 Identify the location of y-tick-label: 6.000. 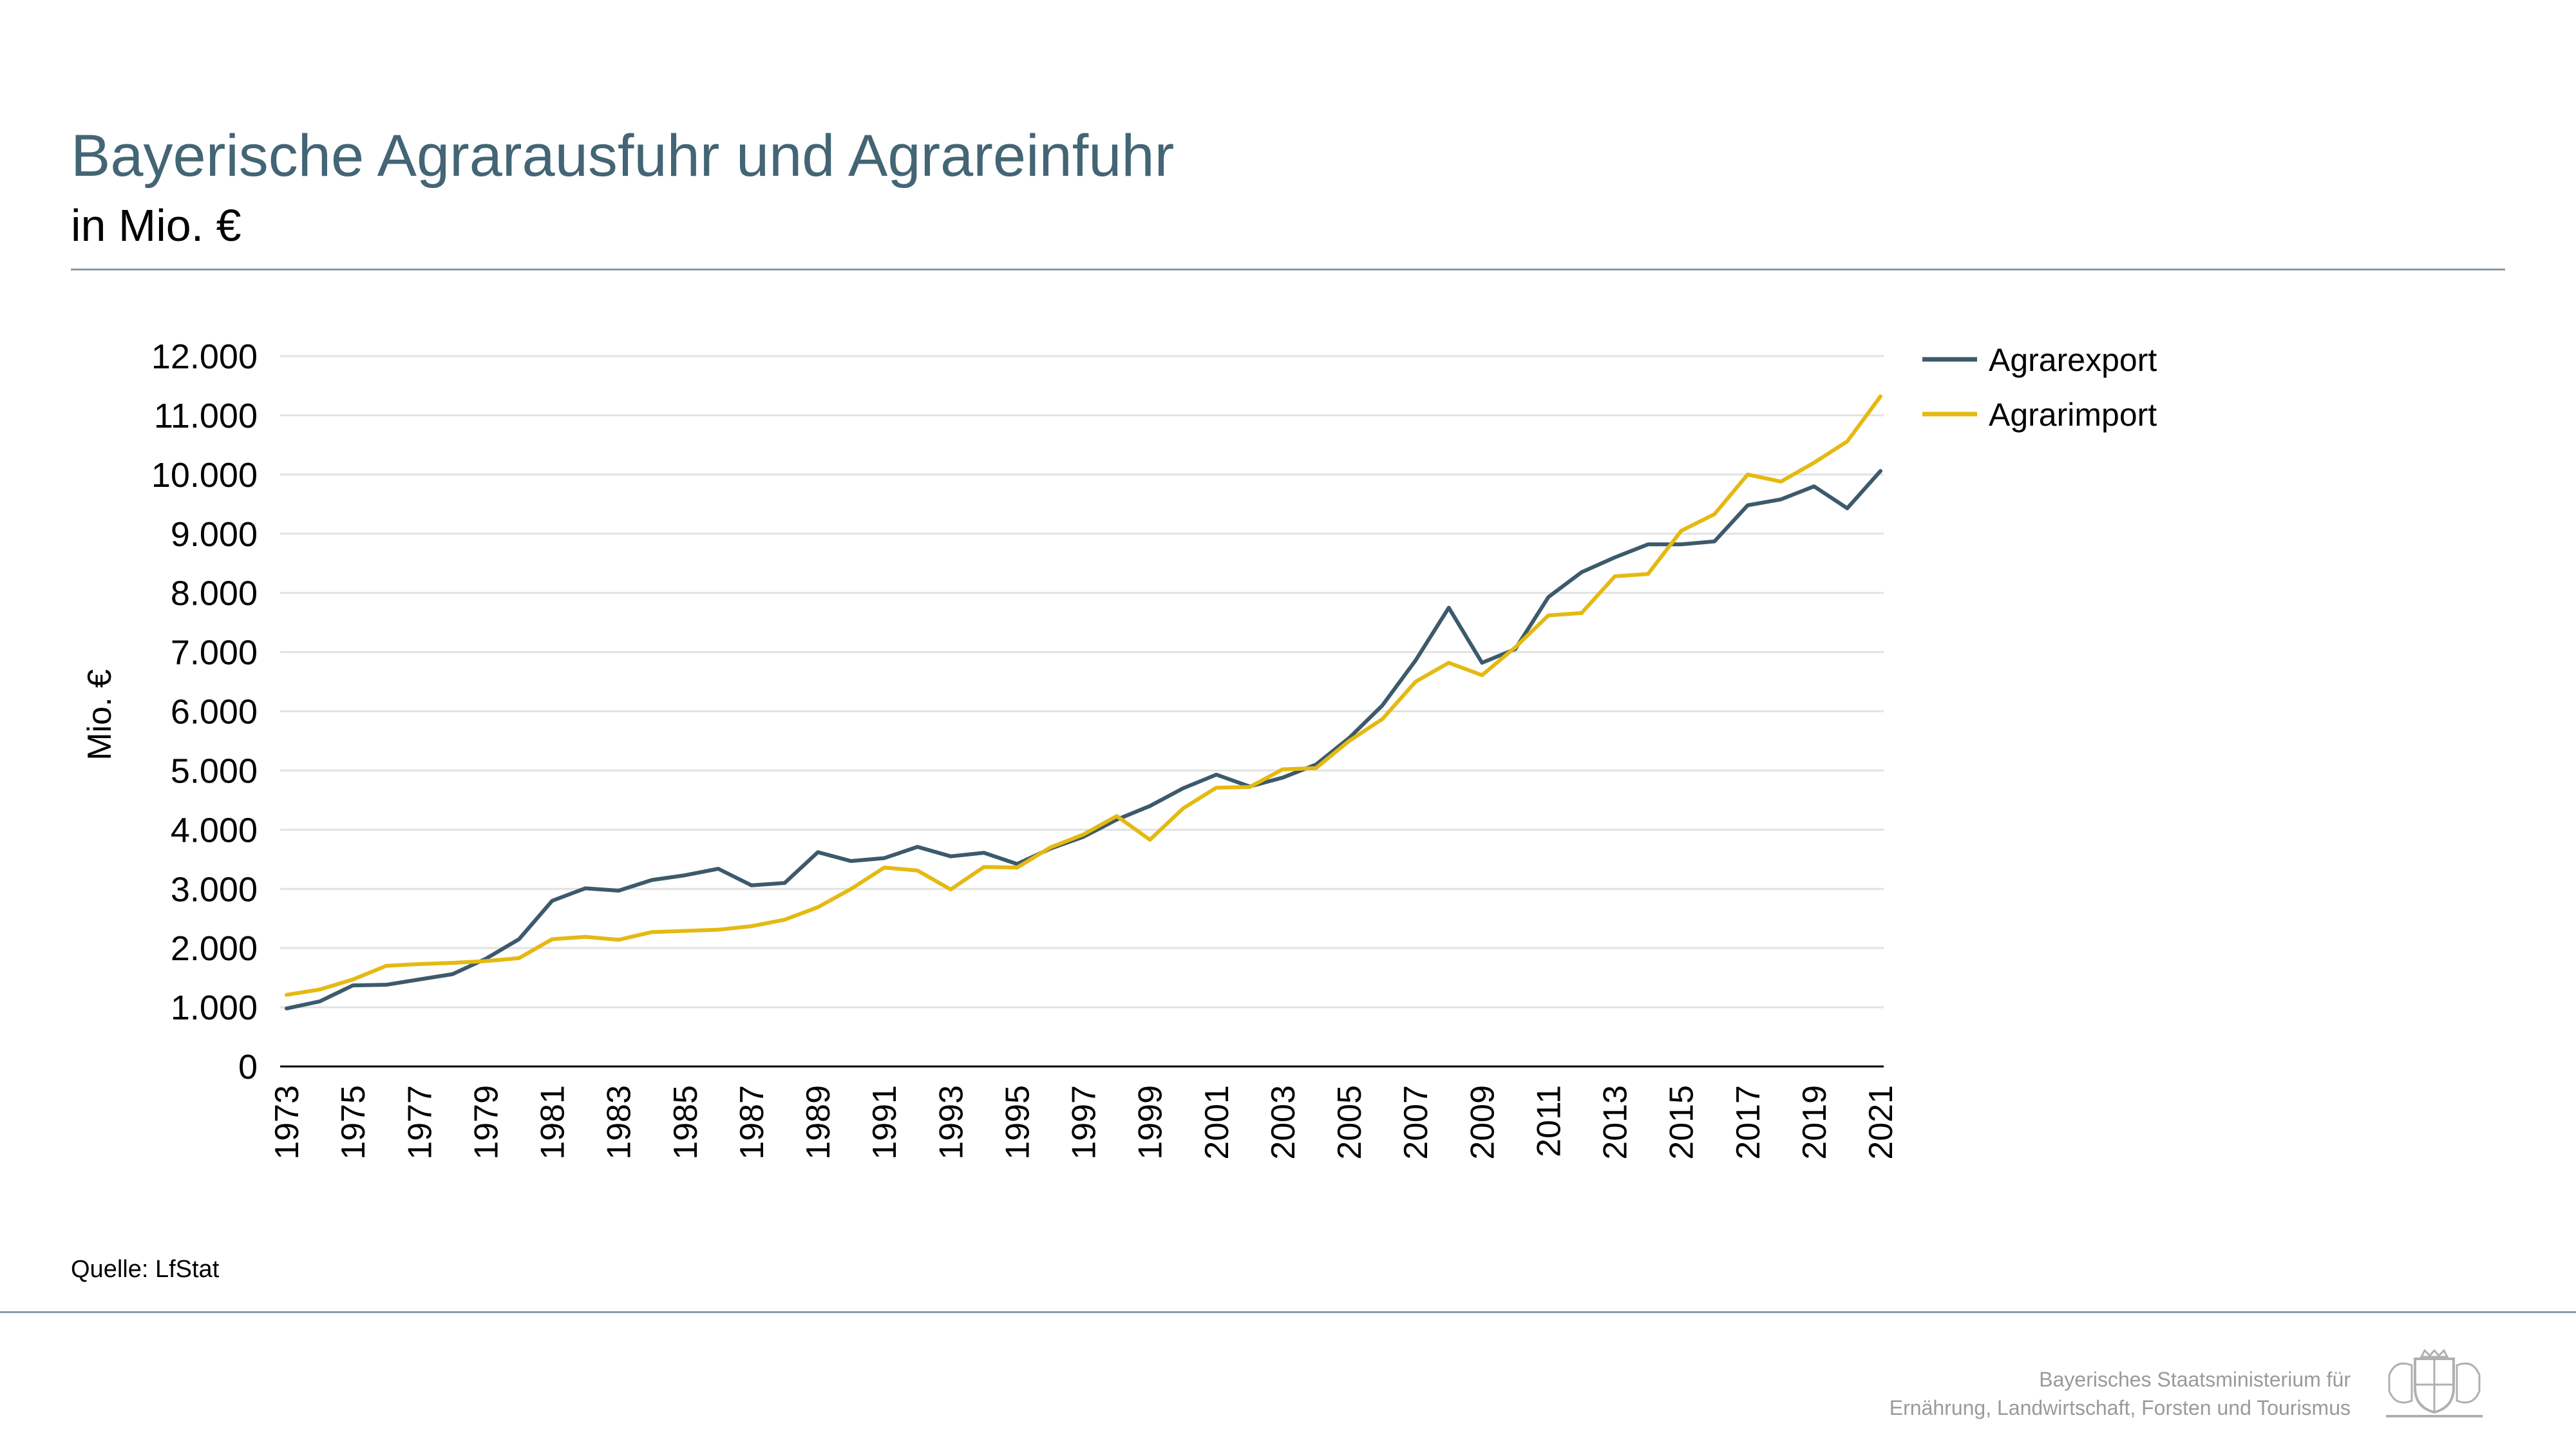
(215, 713).